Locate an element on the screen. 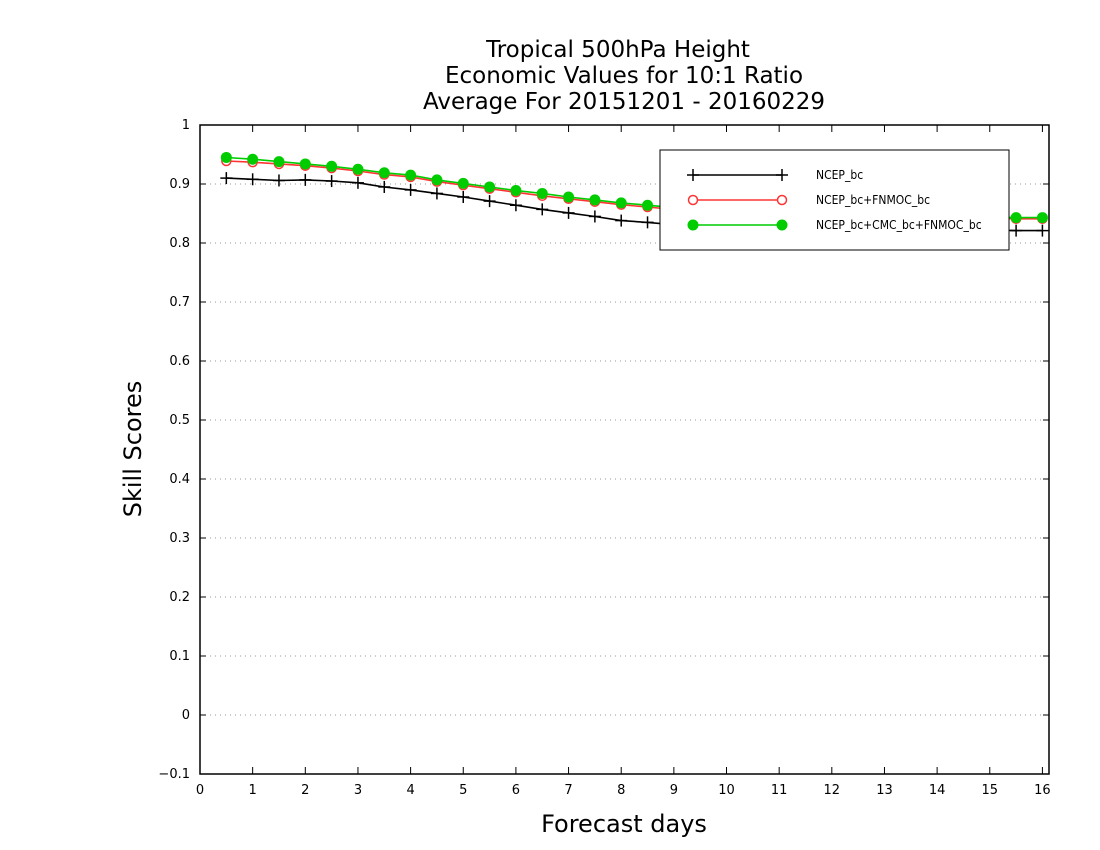 Image resolution: width=1100 pixels, height=850 pixels. legend-entry: NCEP_bc+FNMOC_bc is located at coordinates (808, 200).